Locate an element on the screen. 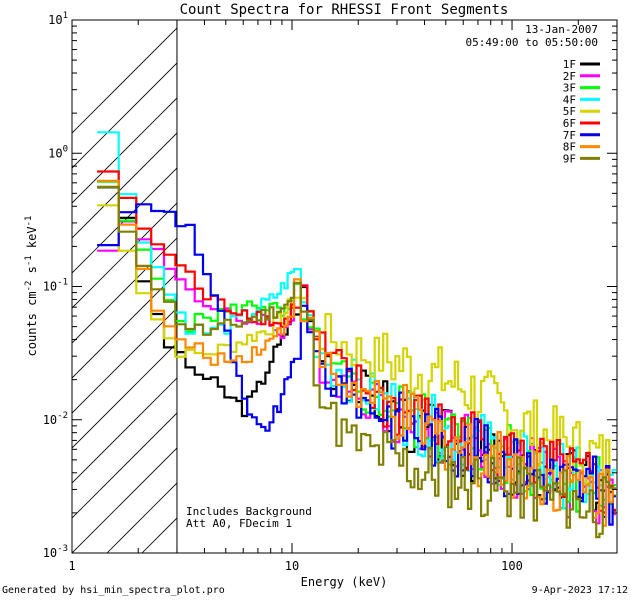 This screenshot has height=600, width=640. y-axis-label: counts cm-2 s-1 keV-1 is located at coordinates (31, 286).